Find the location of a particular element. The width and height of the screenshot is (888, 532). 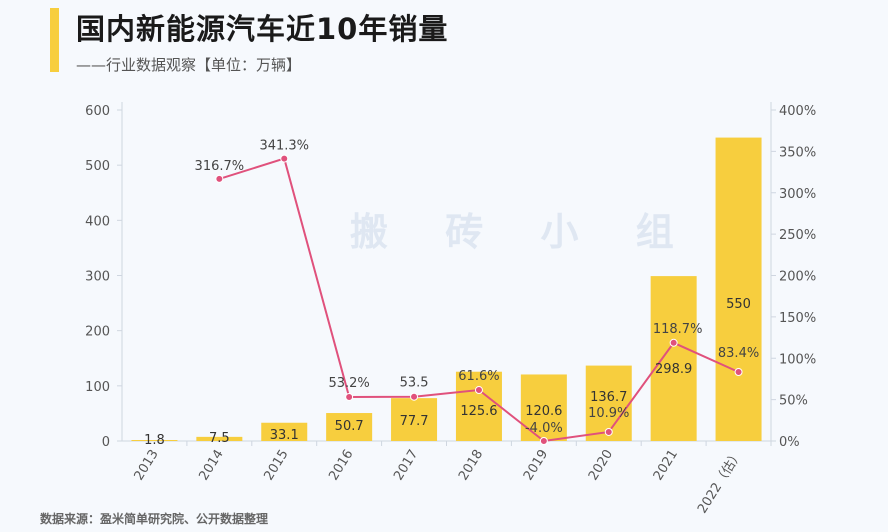

bar-value-label: 298.9 is located at coordinates (673, 369).